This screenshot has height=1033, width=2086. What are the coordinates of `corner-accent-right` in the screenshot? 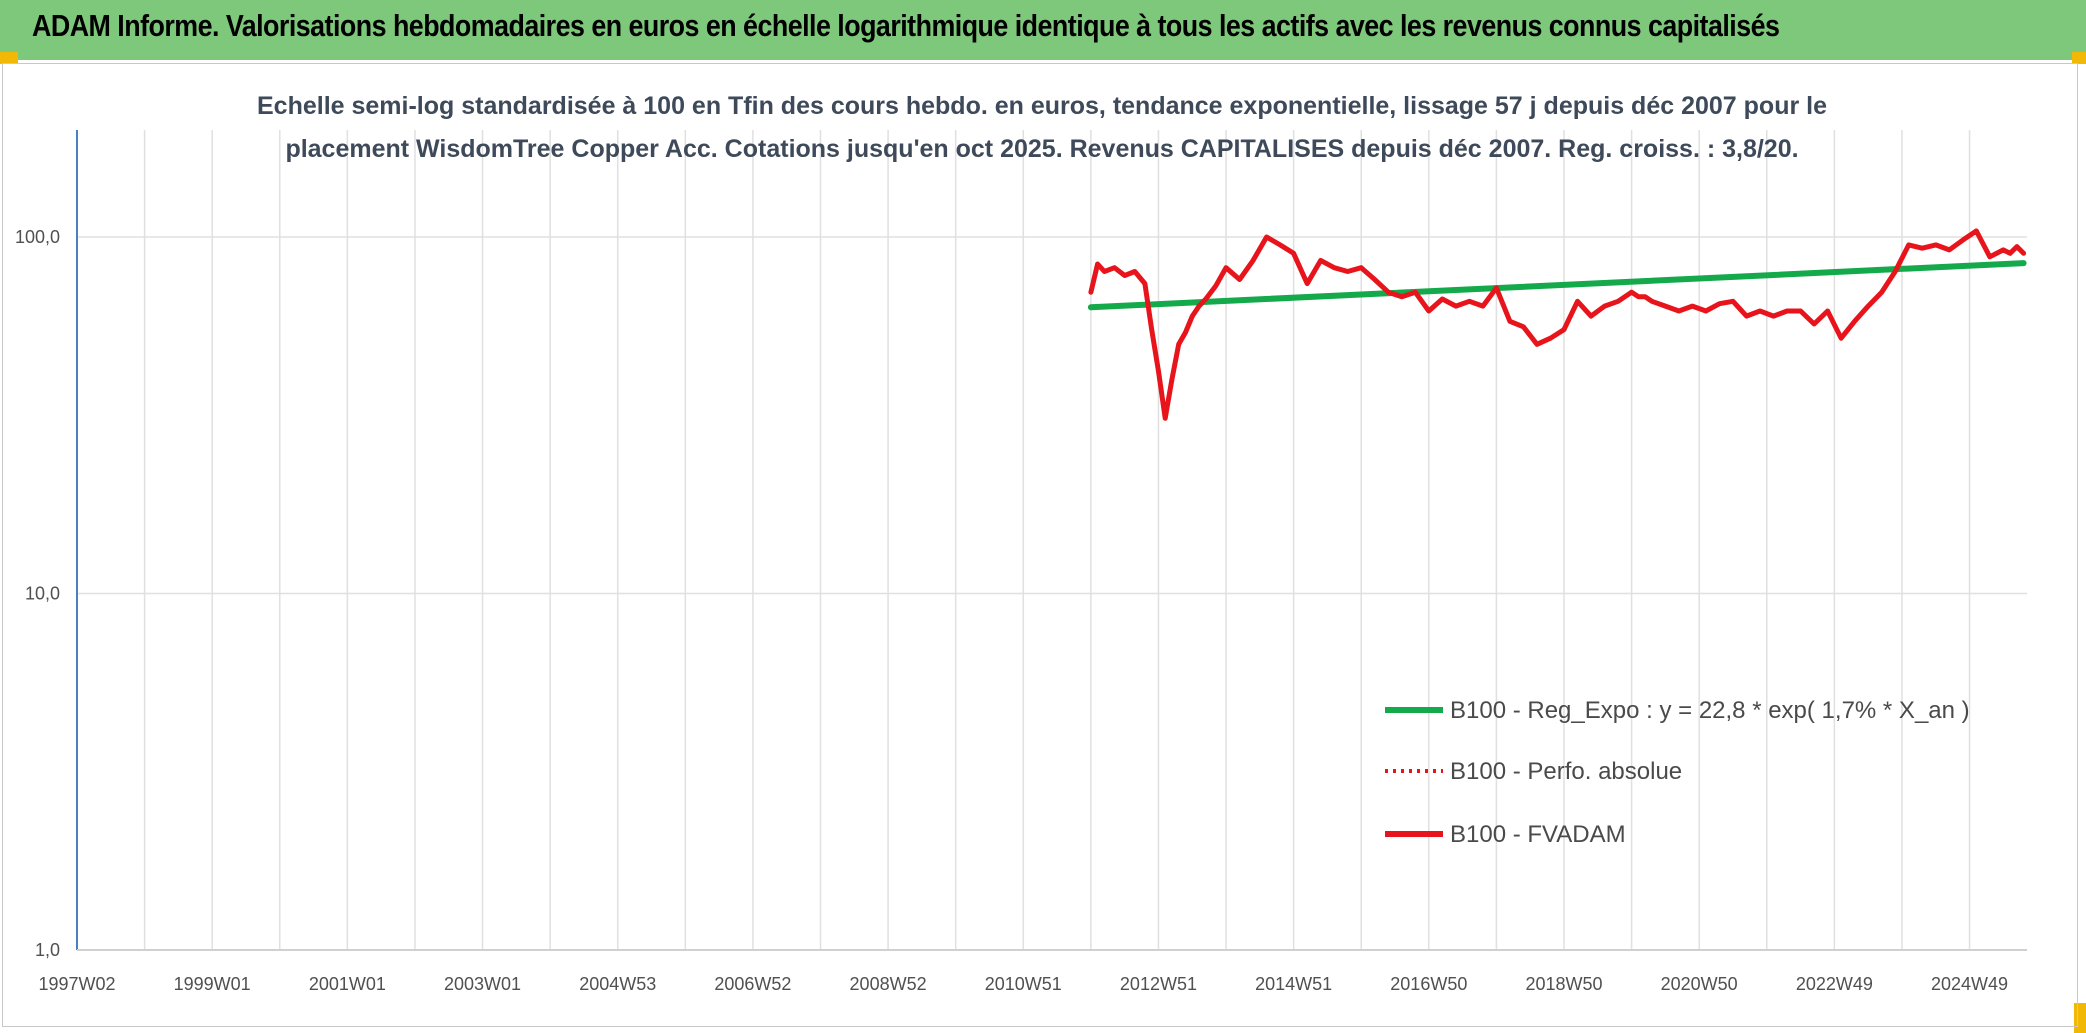 It's located at (2079, 58).